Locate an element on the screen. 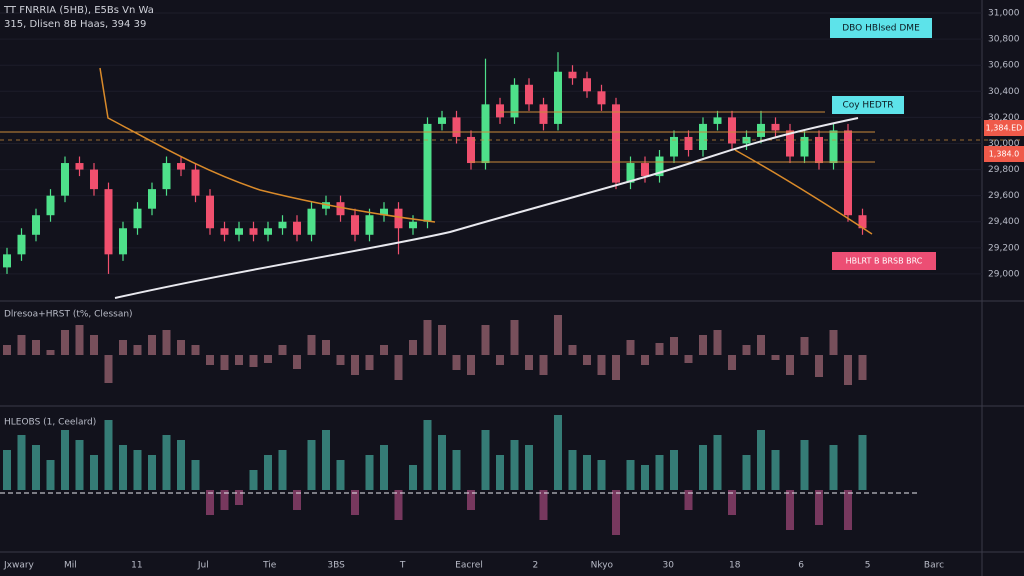  x-tick-label: 18 is located at coordinates (735, 566).